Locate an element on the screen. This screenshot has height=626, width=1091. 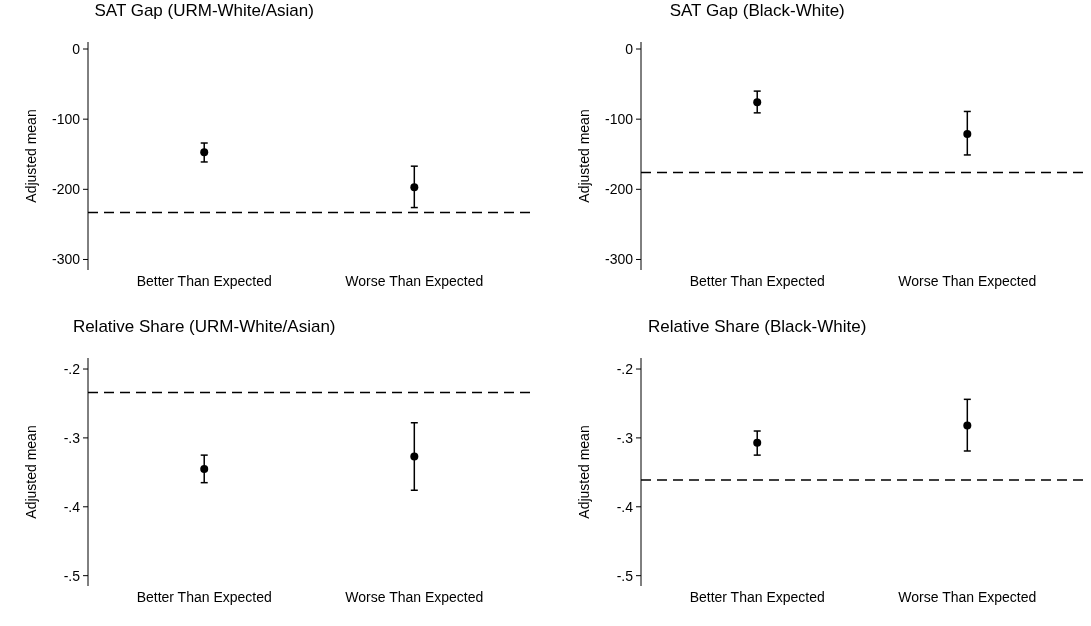
chart-title: Relative Share (URM-White/Asian) is located at coordinates (204, 326).